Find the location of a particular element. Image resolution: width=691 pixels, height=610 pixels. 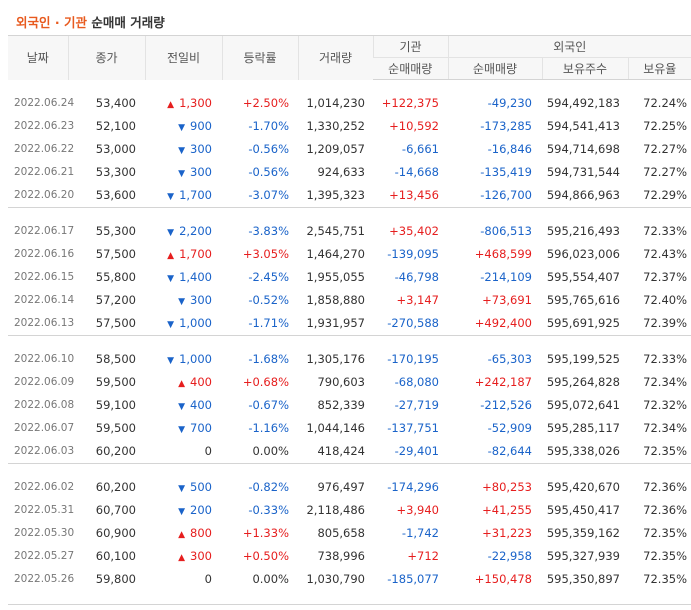

cell-rate: +1.33% is located at coordinates (265, 532).